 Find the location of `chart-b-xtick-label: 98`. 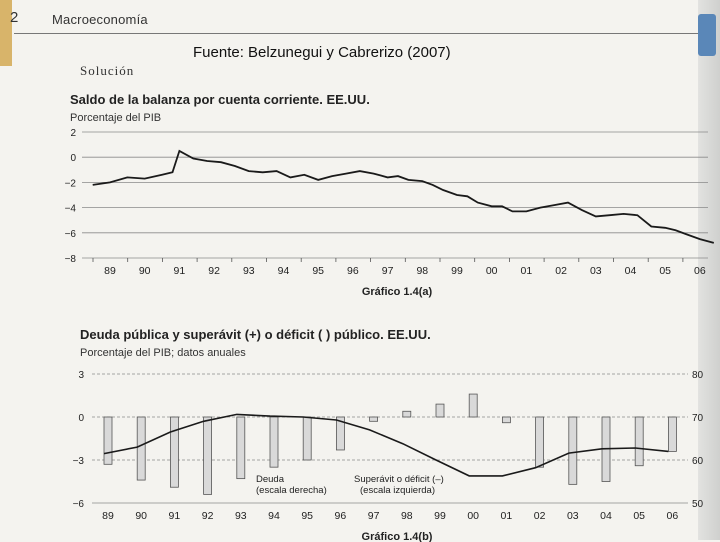

chart-b-xtick-label: 98 is located at coordinates (407, 516).